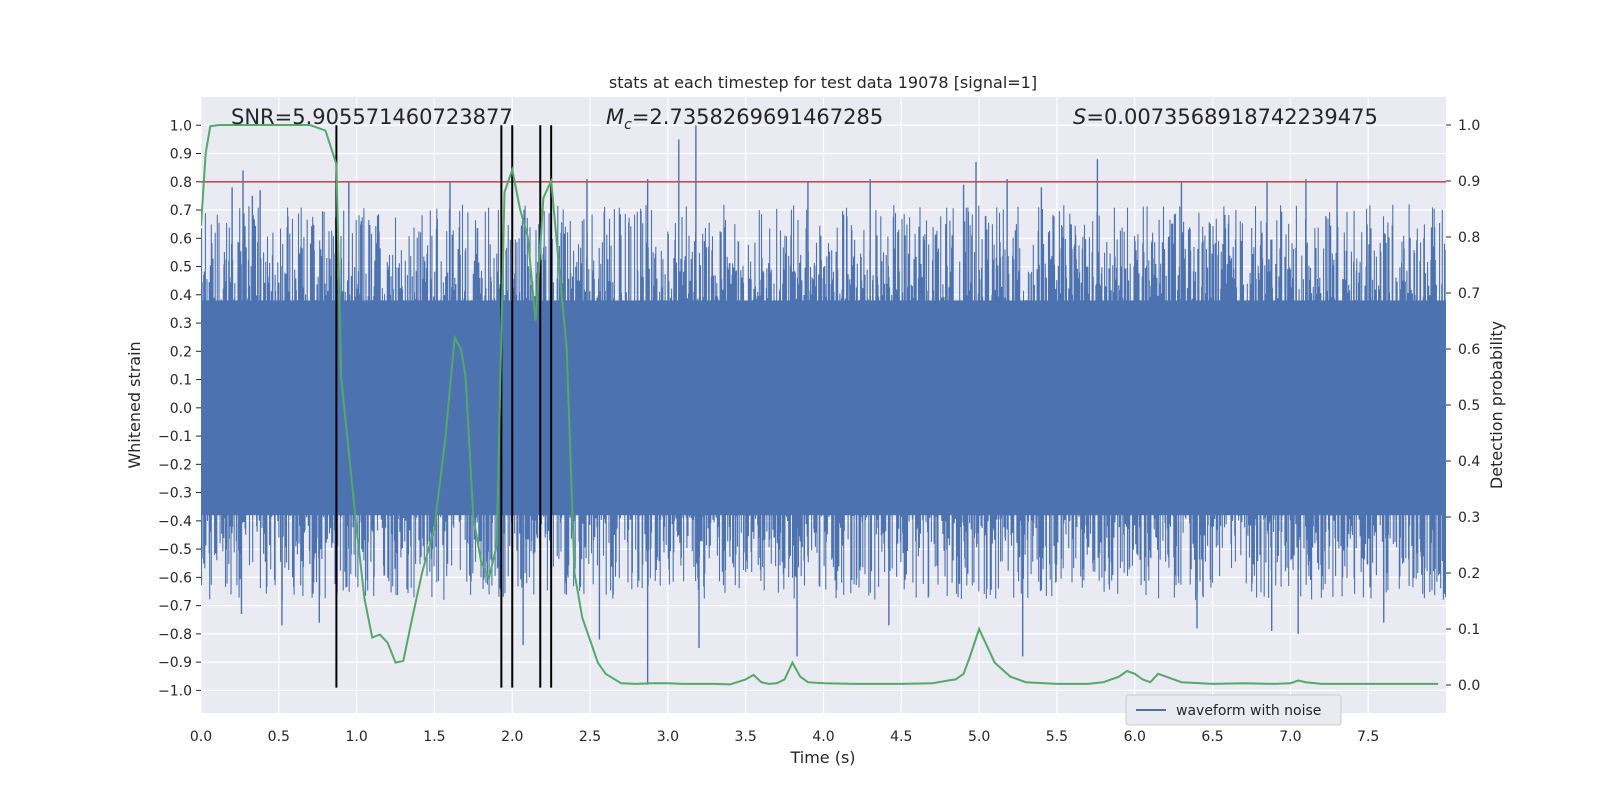 The image size is (1600, 800). I want to click on x-tick-label: 4.0, so click(823, 737).